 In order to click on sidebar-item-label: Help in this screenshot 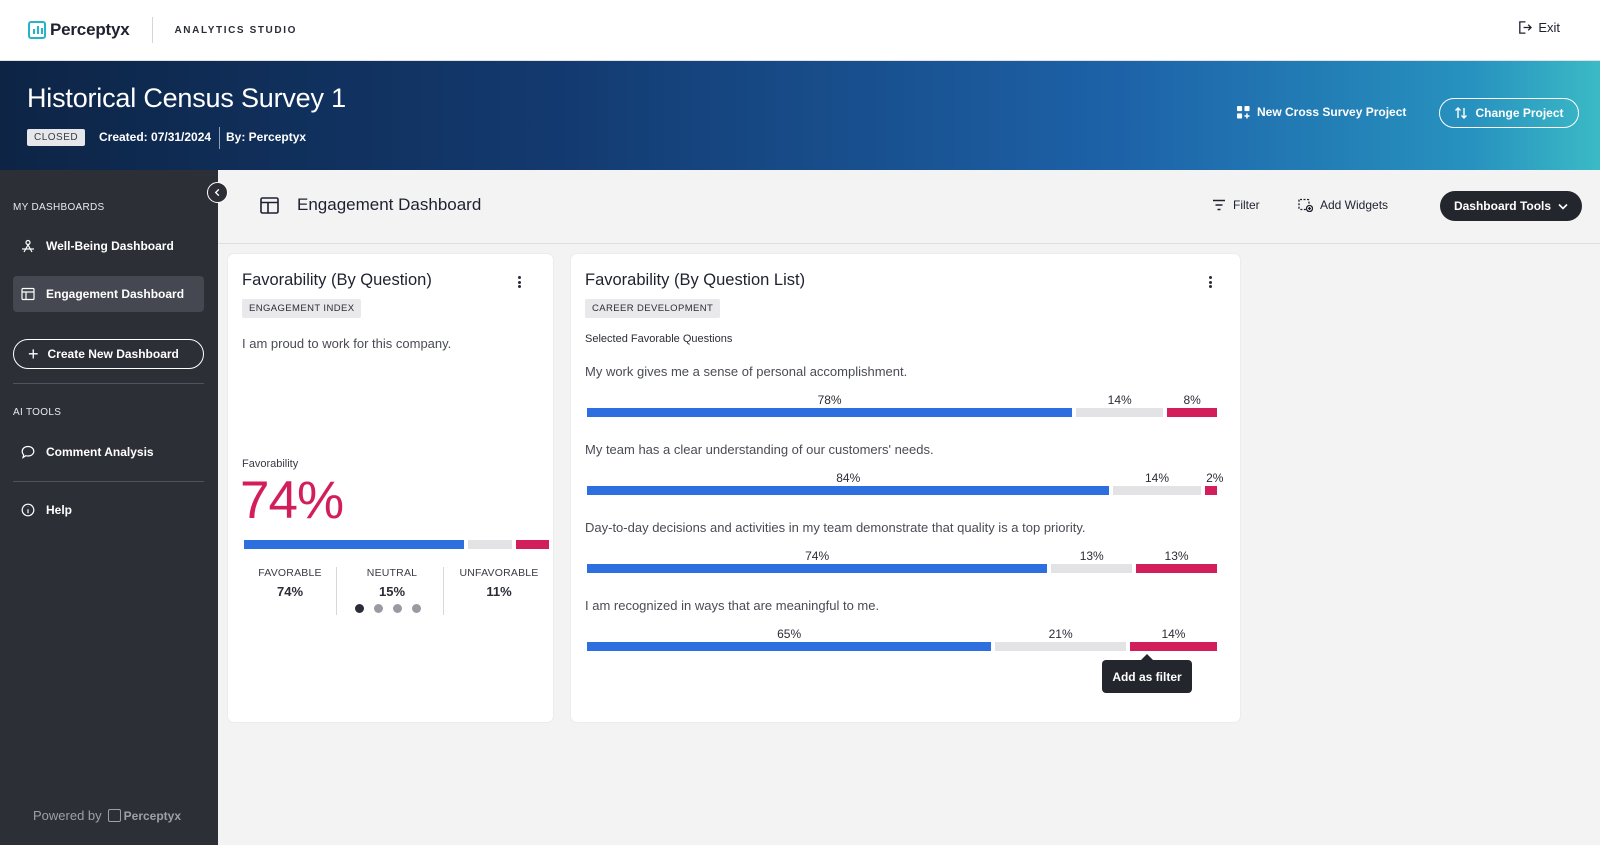, I will do `click(59, 510)`.